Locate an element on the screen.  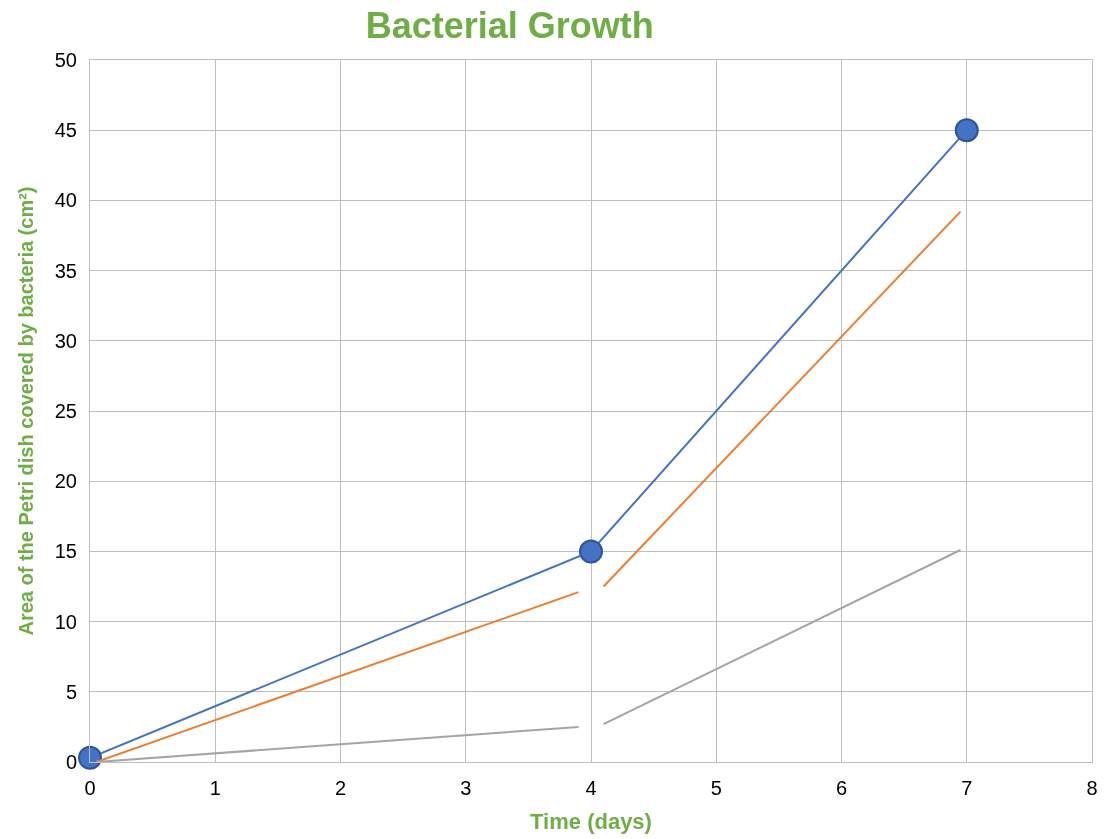
y-tick-label: 0 is located at coordinates (71, 762).